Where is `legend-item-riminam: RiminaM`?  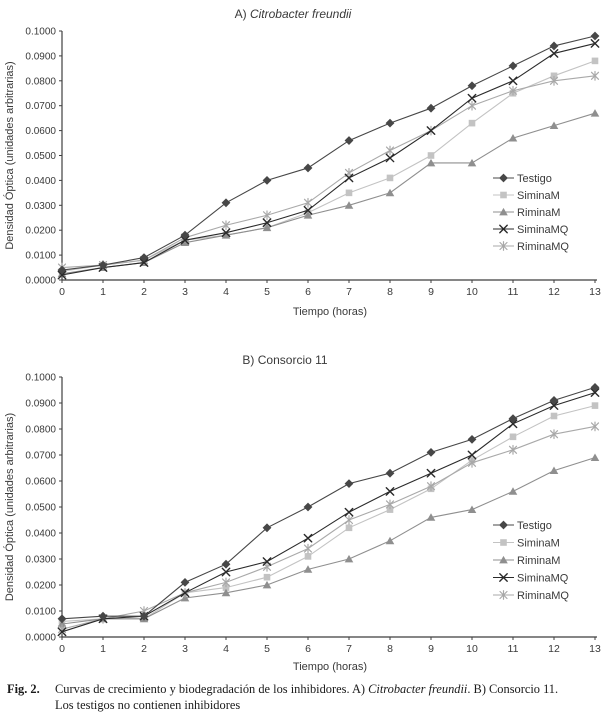 legend-item-riminam: RiminaM is located at coordinates (526, 213).